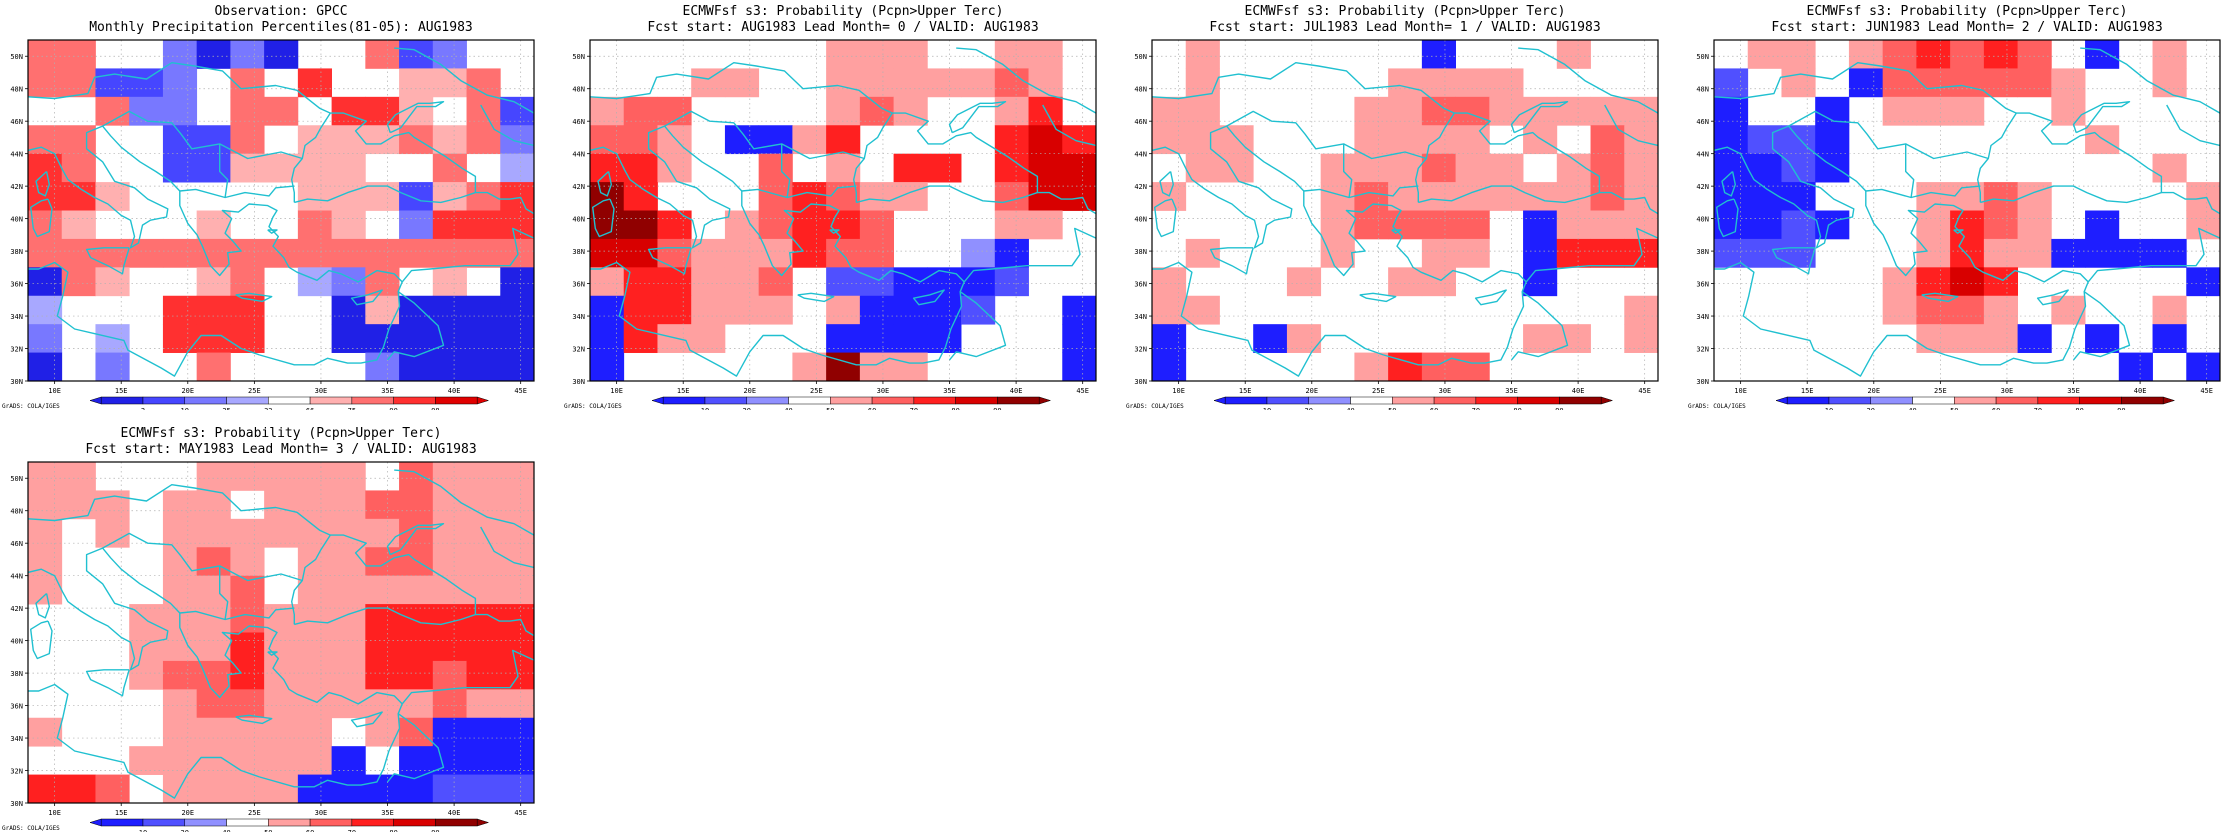 This screenshot has width=2240, height=840. I want to click on tick-label-lat: 50N, so click(1702, 57).